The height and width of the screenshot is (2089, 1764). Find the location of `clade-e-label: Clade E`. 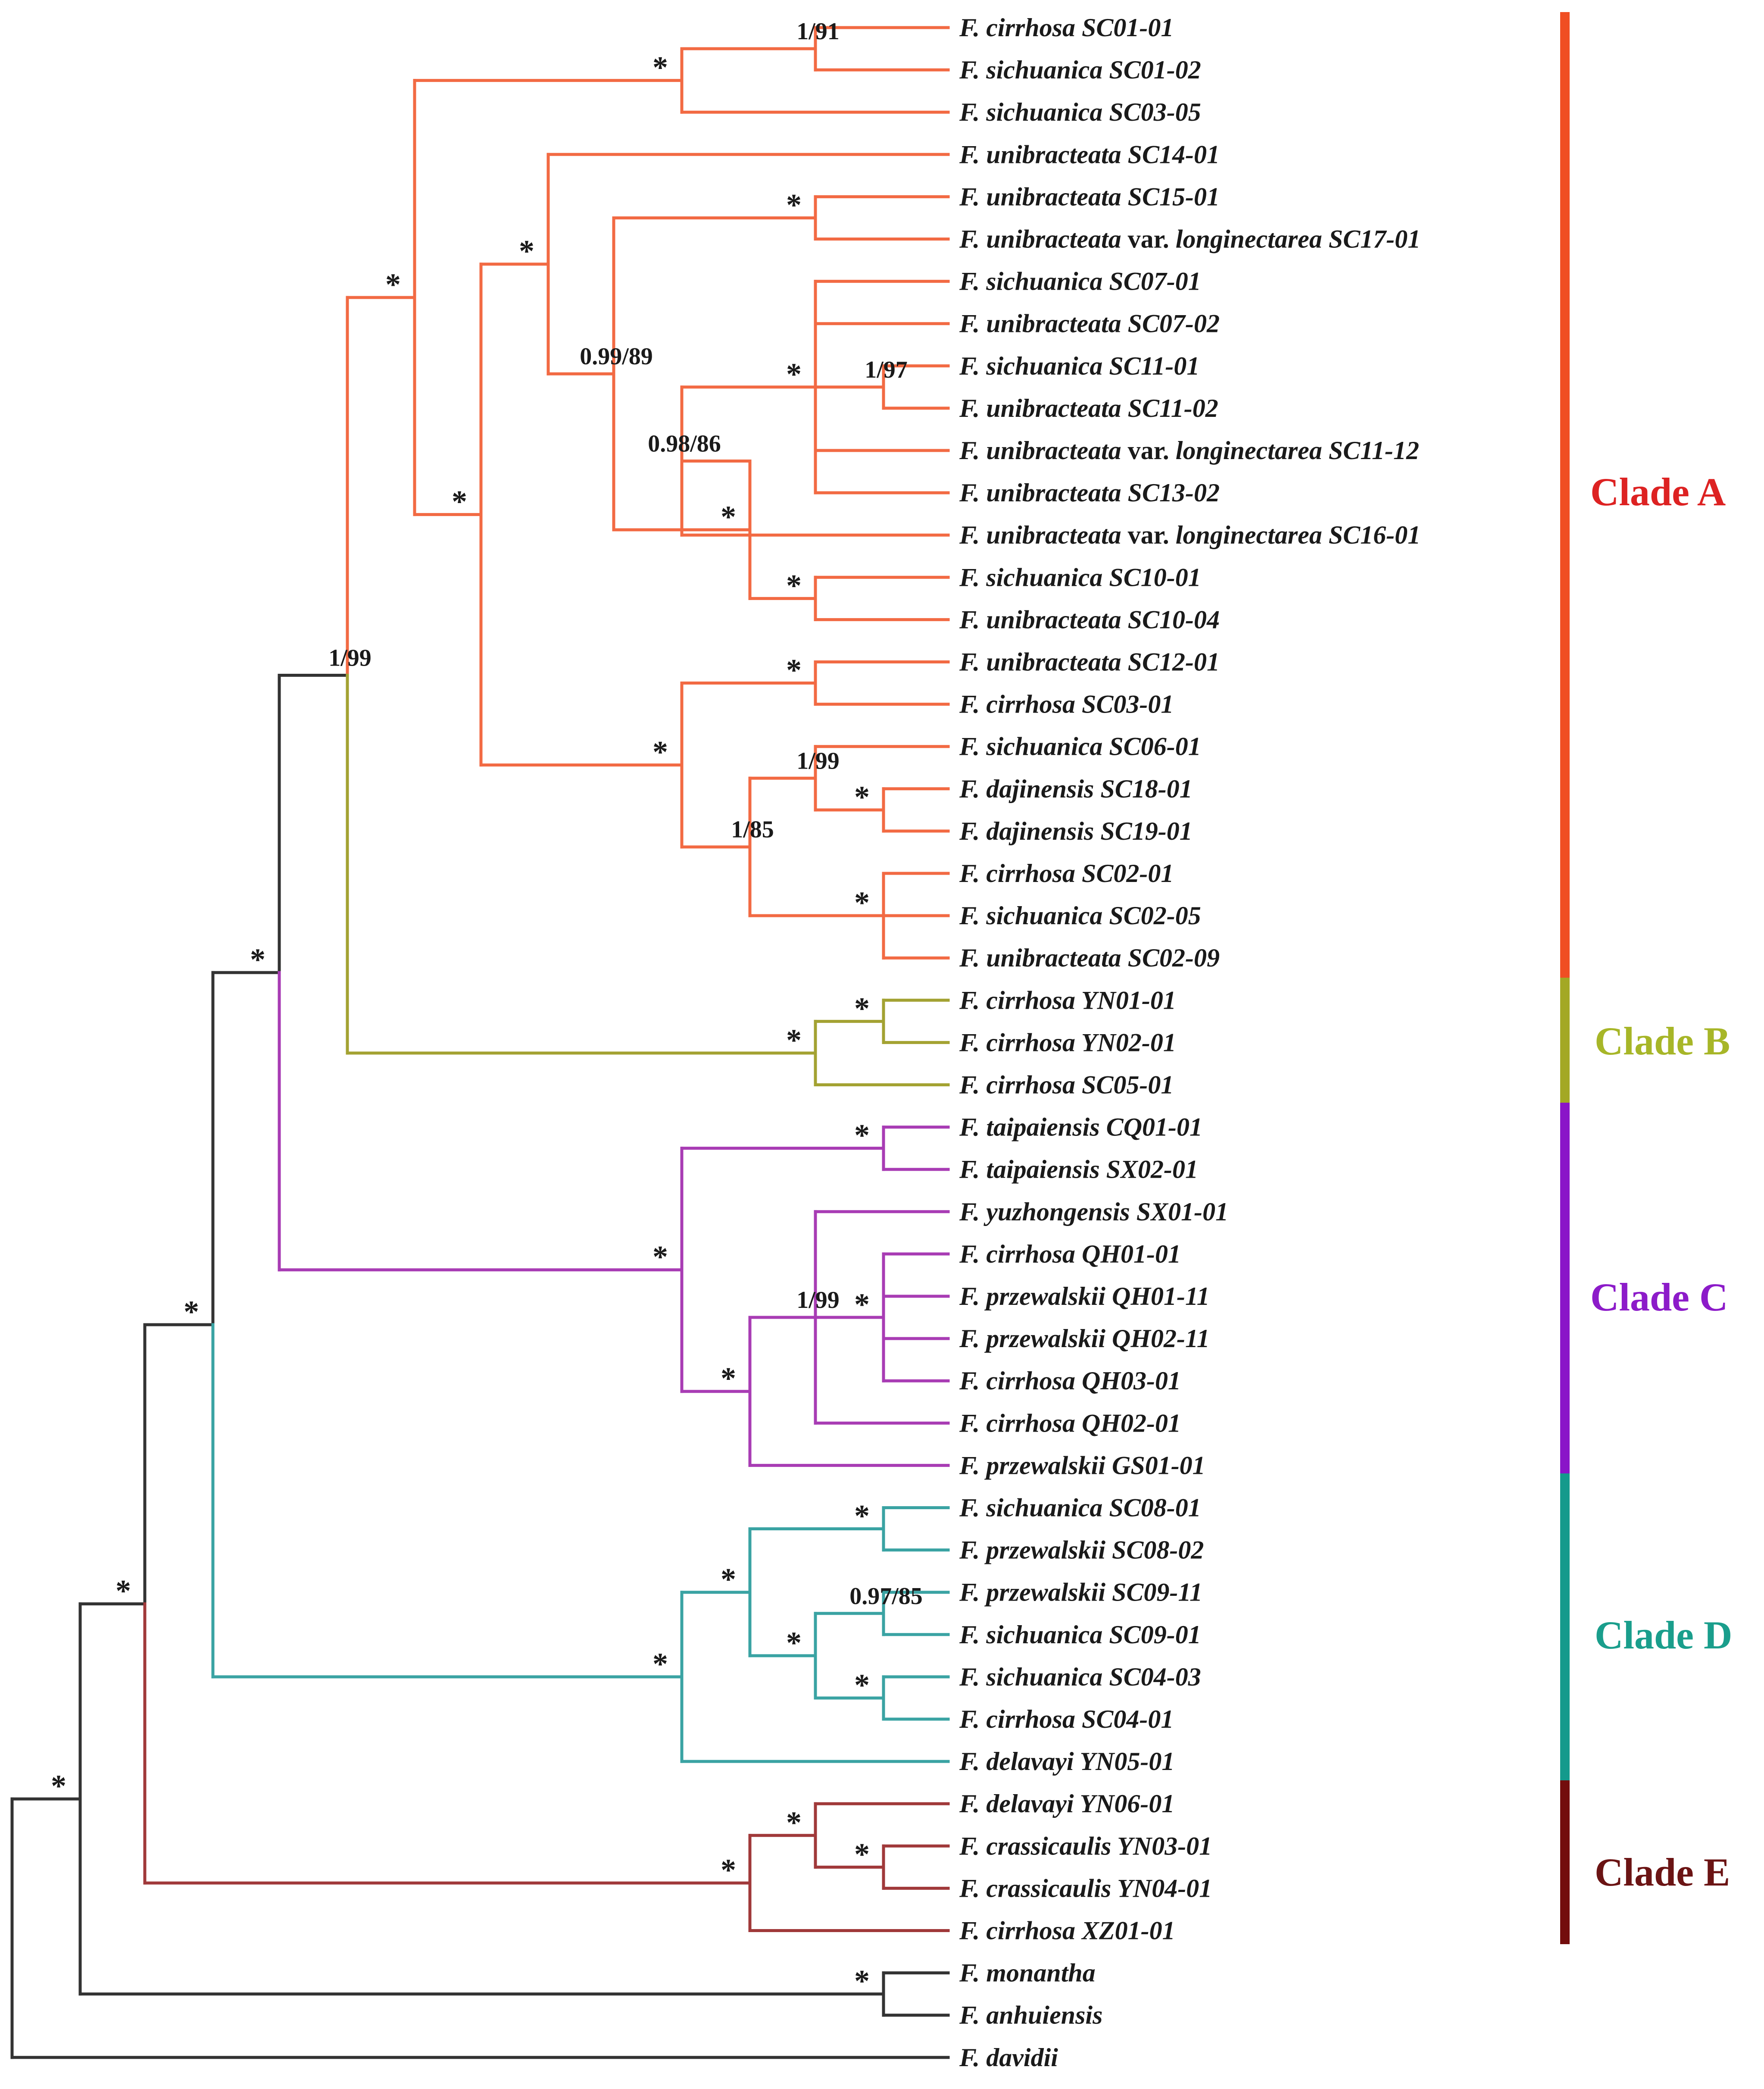

clade-e-label: Clade E is located at coordinates (1662, 1872).